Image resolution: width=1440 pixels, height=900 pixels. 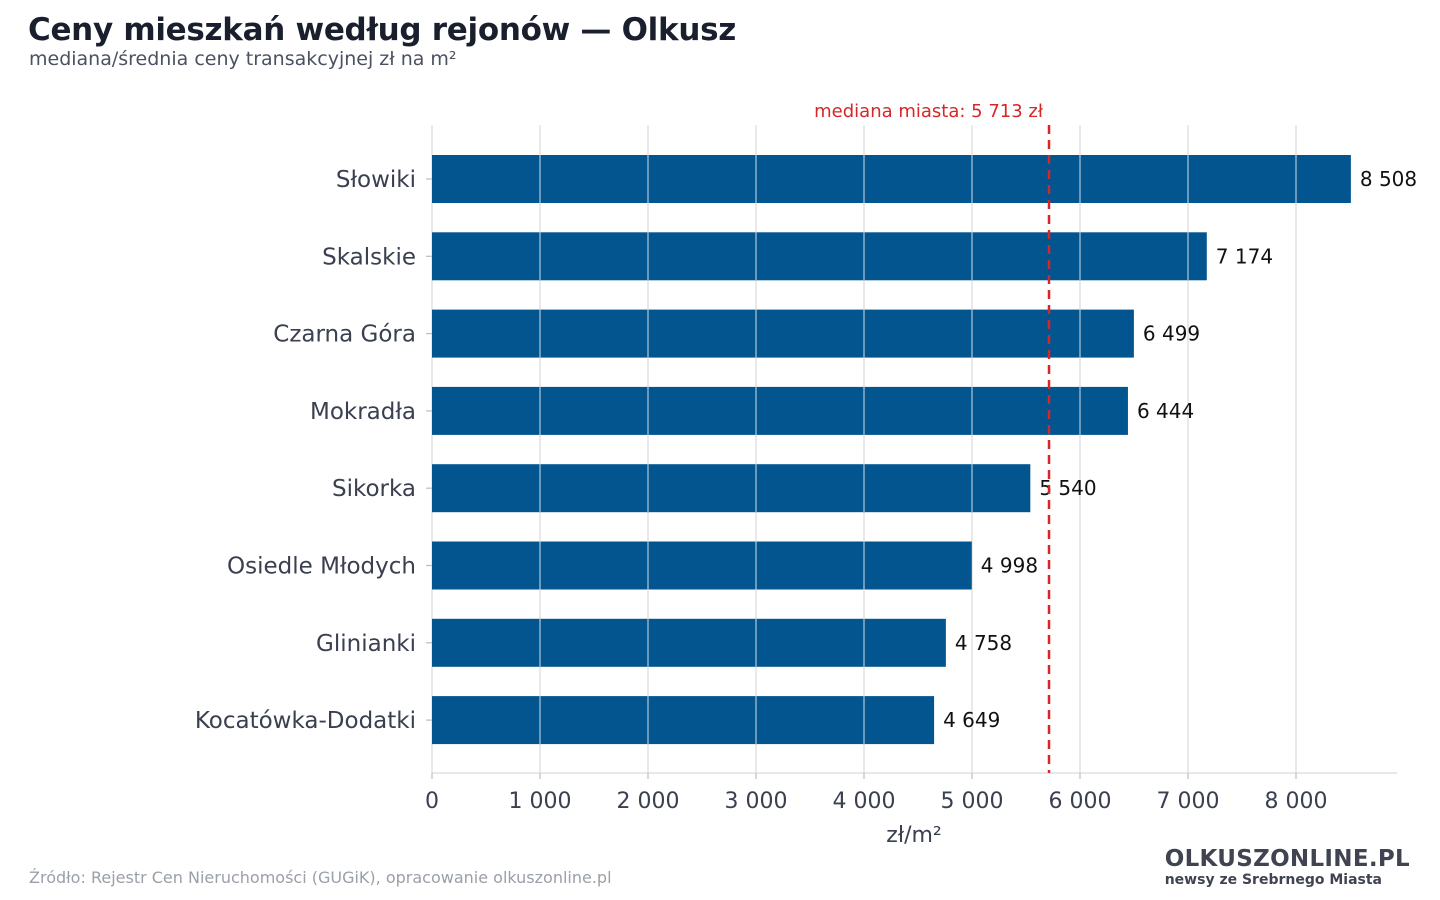 What do you see at coordinates (1296, 801) in the screenshot?
I see `x-tick-label: 8 000` at bounding box center [1296, 801].